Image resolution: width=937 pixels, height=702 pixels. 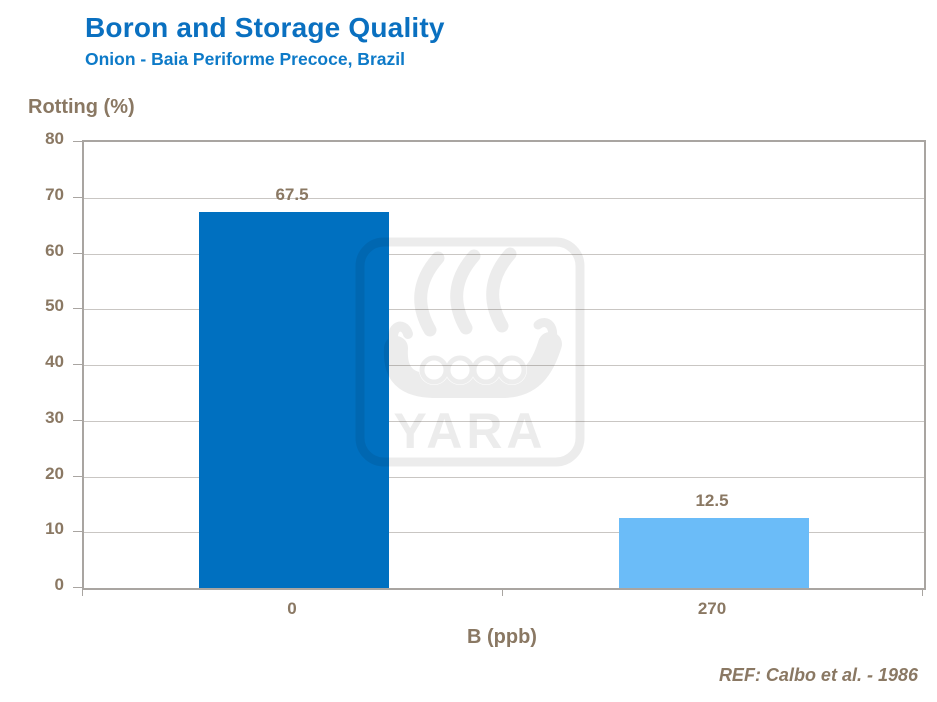 I want to click on bar-value-label-270: 12.5, so click(x=712, y=501).